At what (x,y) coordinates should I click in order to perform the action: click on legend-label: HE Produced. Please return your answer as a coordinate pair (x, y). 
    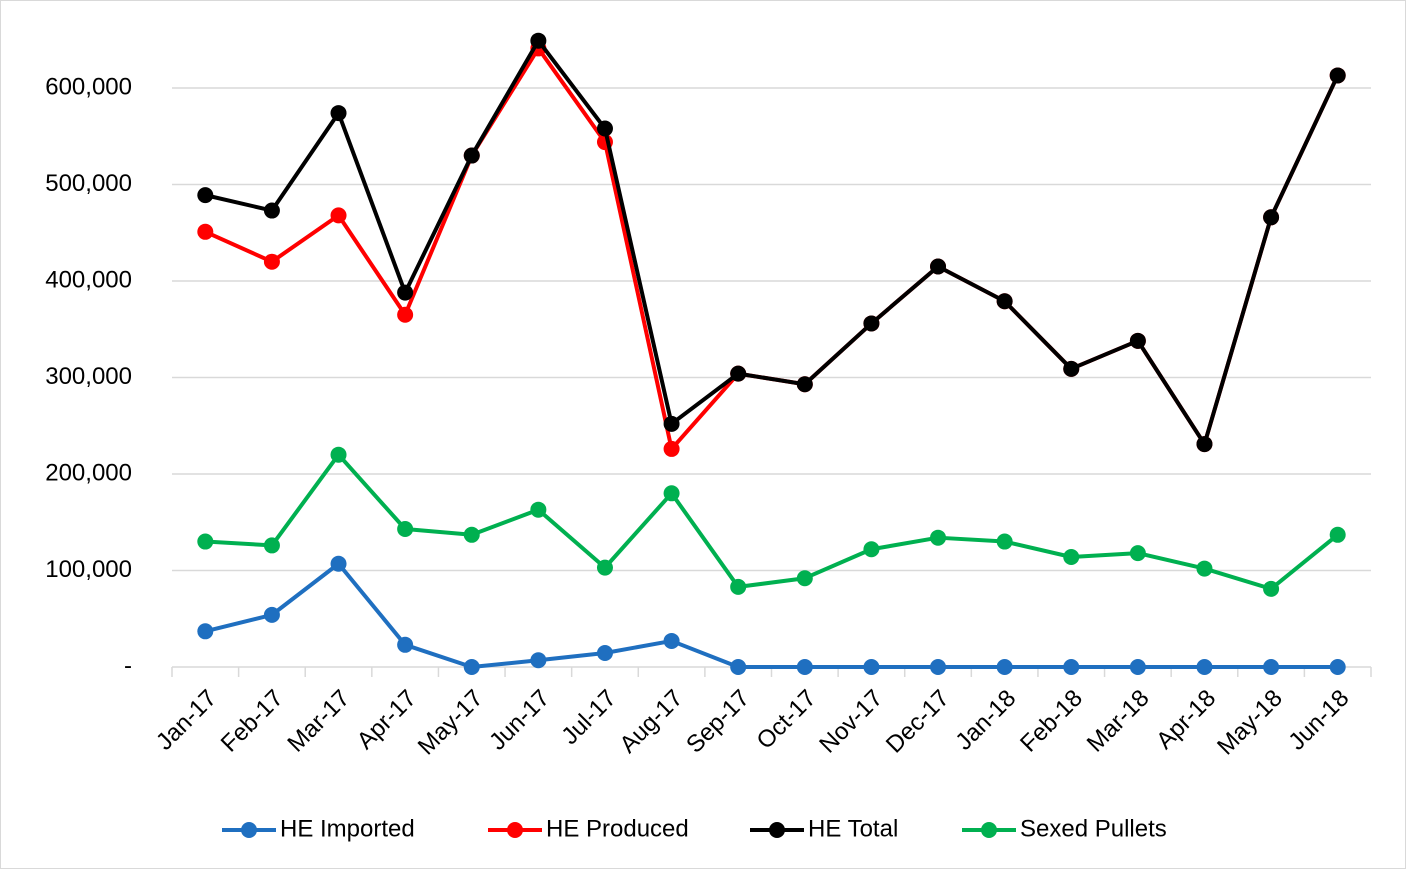
    Looking at the image, I should click on (617, 828).